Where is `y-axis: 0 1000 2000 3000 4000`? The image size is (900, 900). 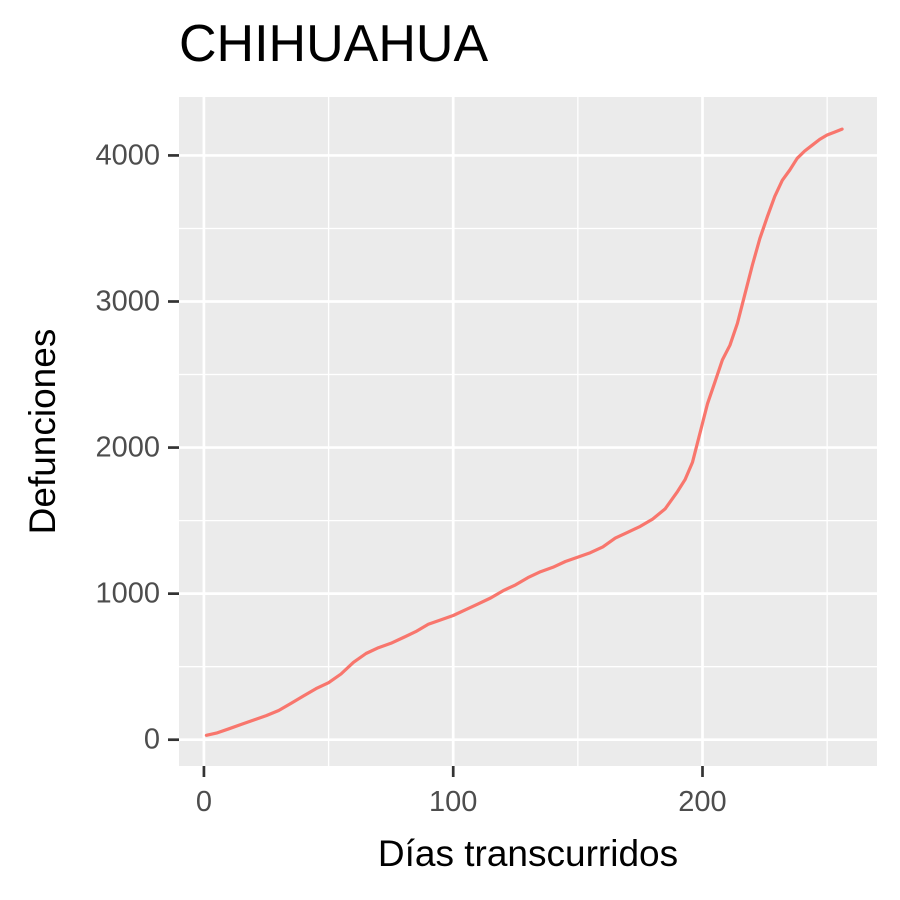
y-axis: 0 1000 2000 3000 4000 is located at coordinates (137, 447).